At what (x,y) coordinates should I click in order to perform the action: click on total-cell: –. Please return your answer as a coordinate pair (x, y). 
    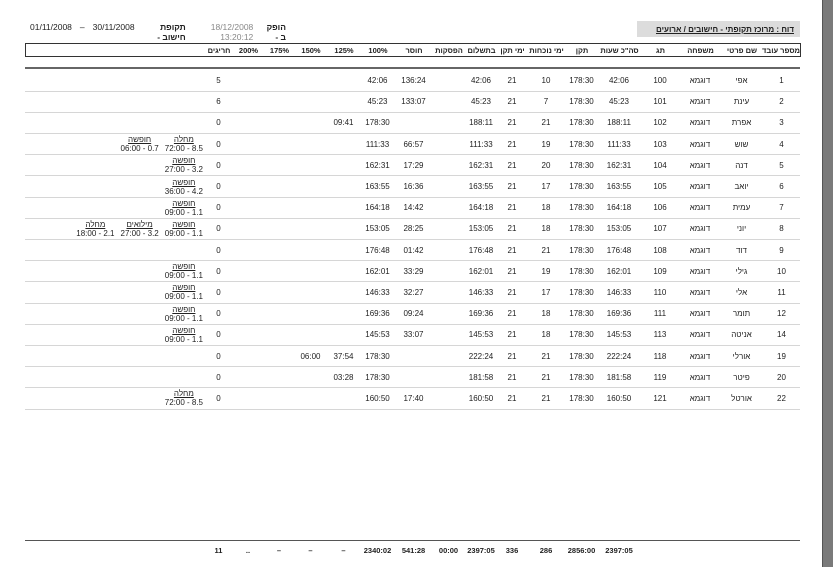
    Looking at the image, I should click on (310, 550).